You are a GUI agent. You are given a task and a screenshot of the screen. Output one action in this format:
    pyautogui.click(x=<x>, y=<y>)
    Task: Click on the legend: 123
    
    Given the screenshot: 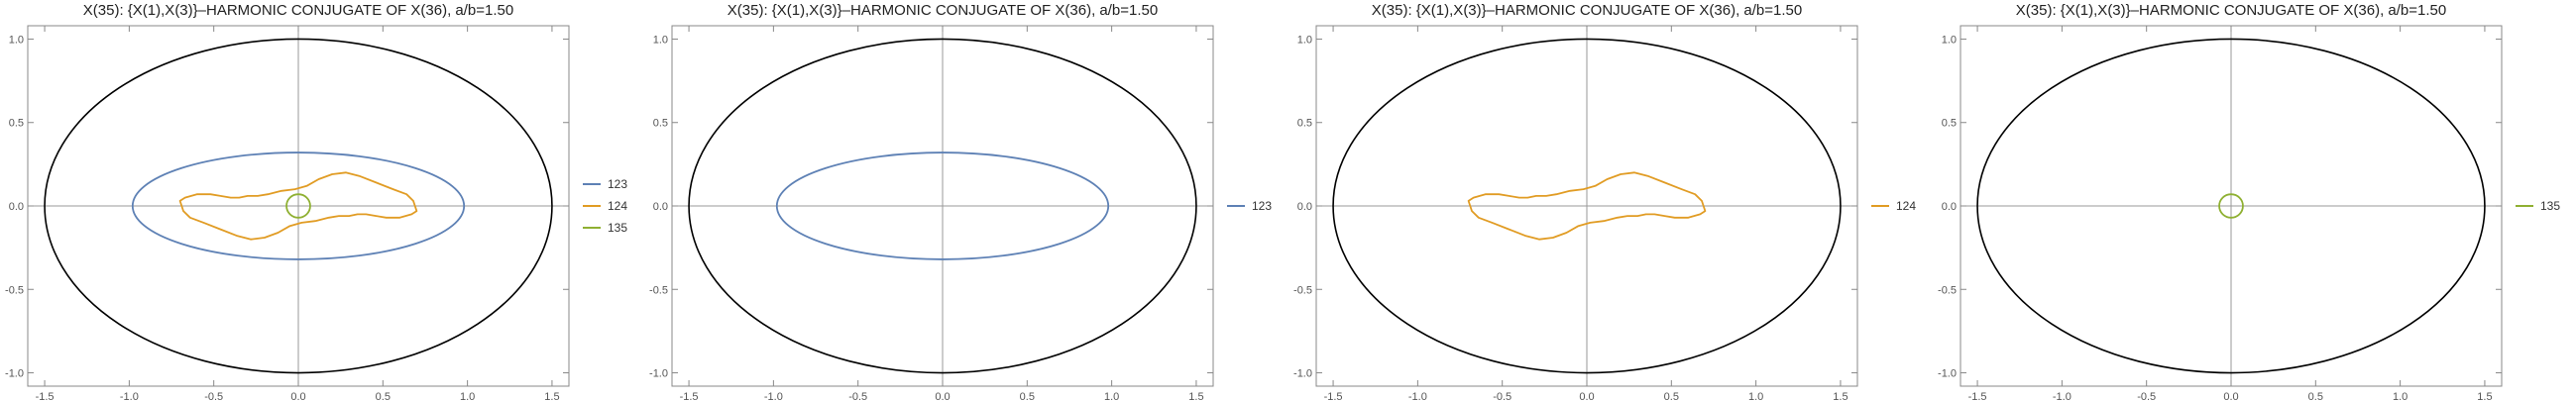 What is the action you would take?
    pyautogui.click(x=1249, y=206)
    